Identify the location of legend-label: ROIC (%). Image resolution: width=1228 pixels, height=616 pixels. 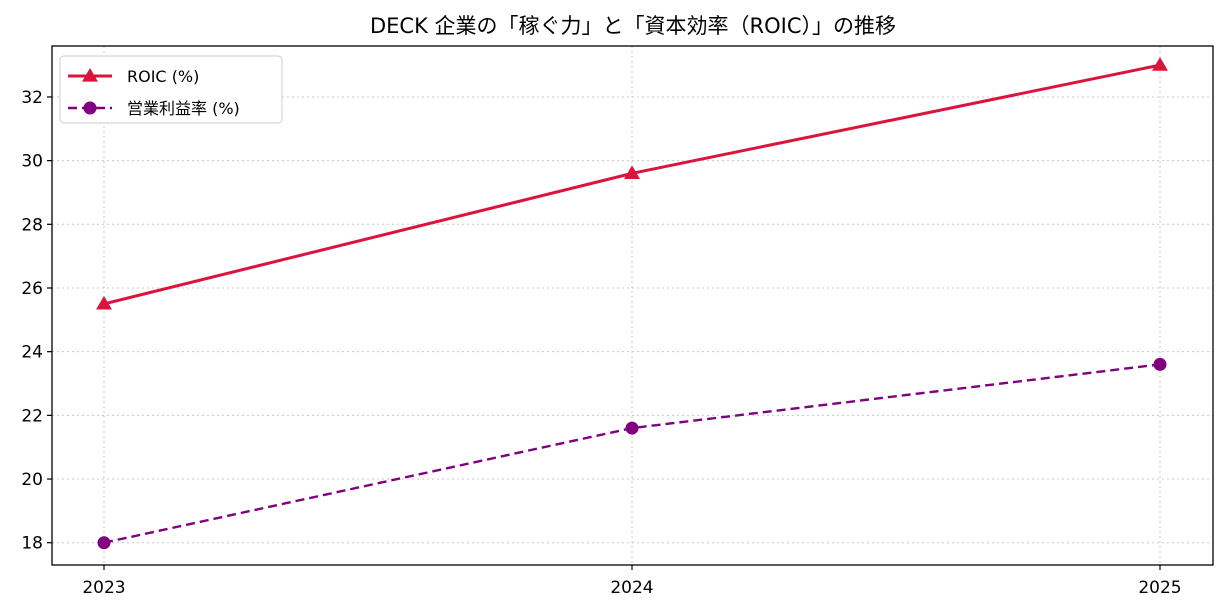
(163, 76).